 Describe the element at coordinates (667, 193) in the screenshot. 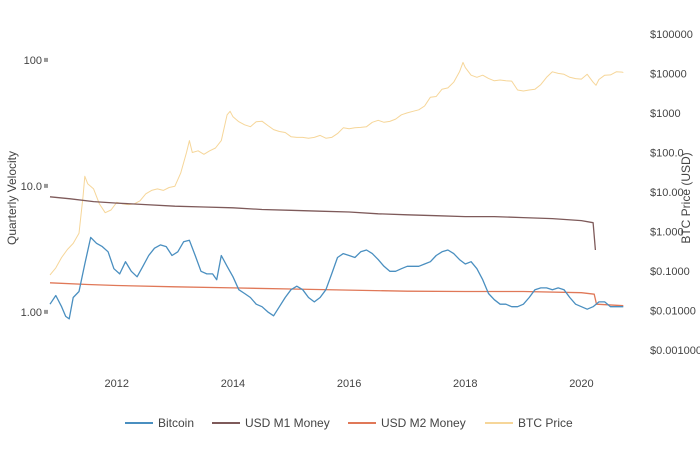

I see `right-tick-label: $10.00` at that location.